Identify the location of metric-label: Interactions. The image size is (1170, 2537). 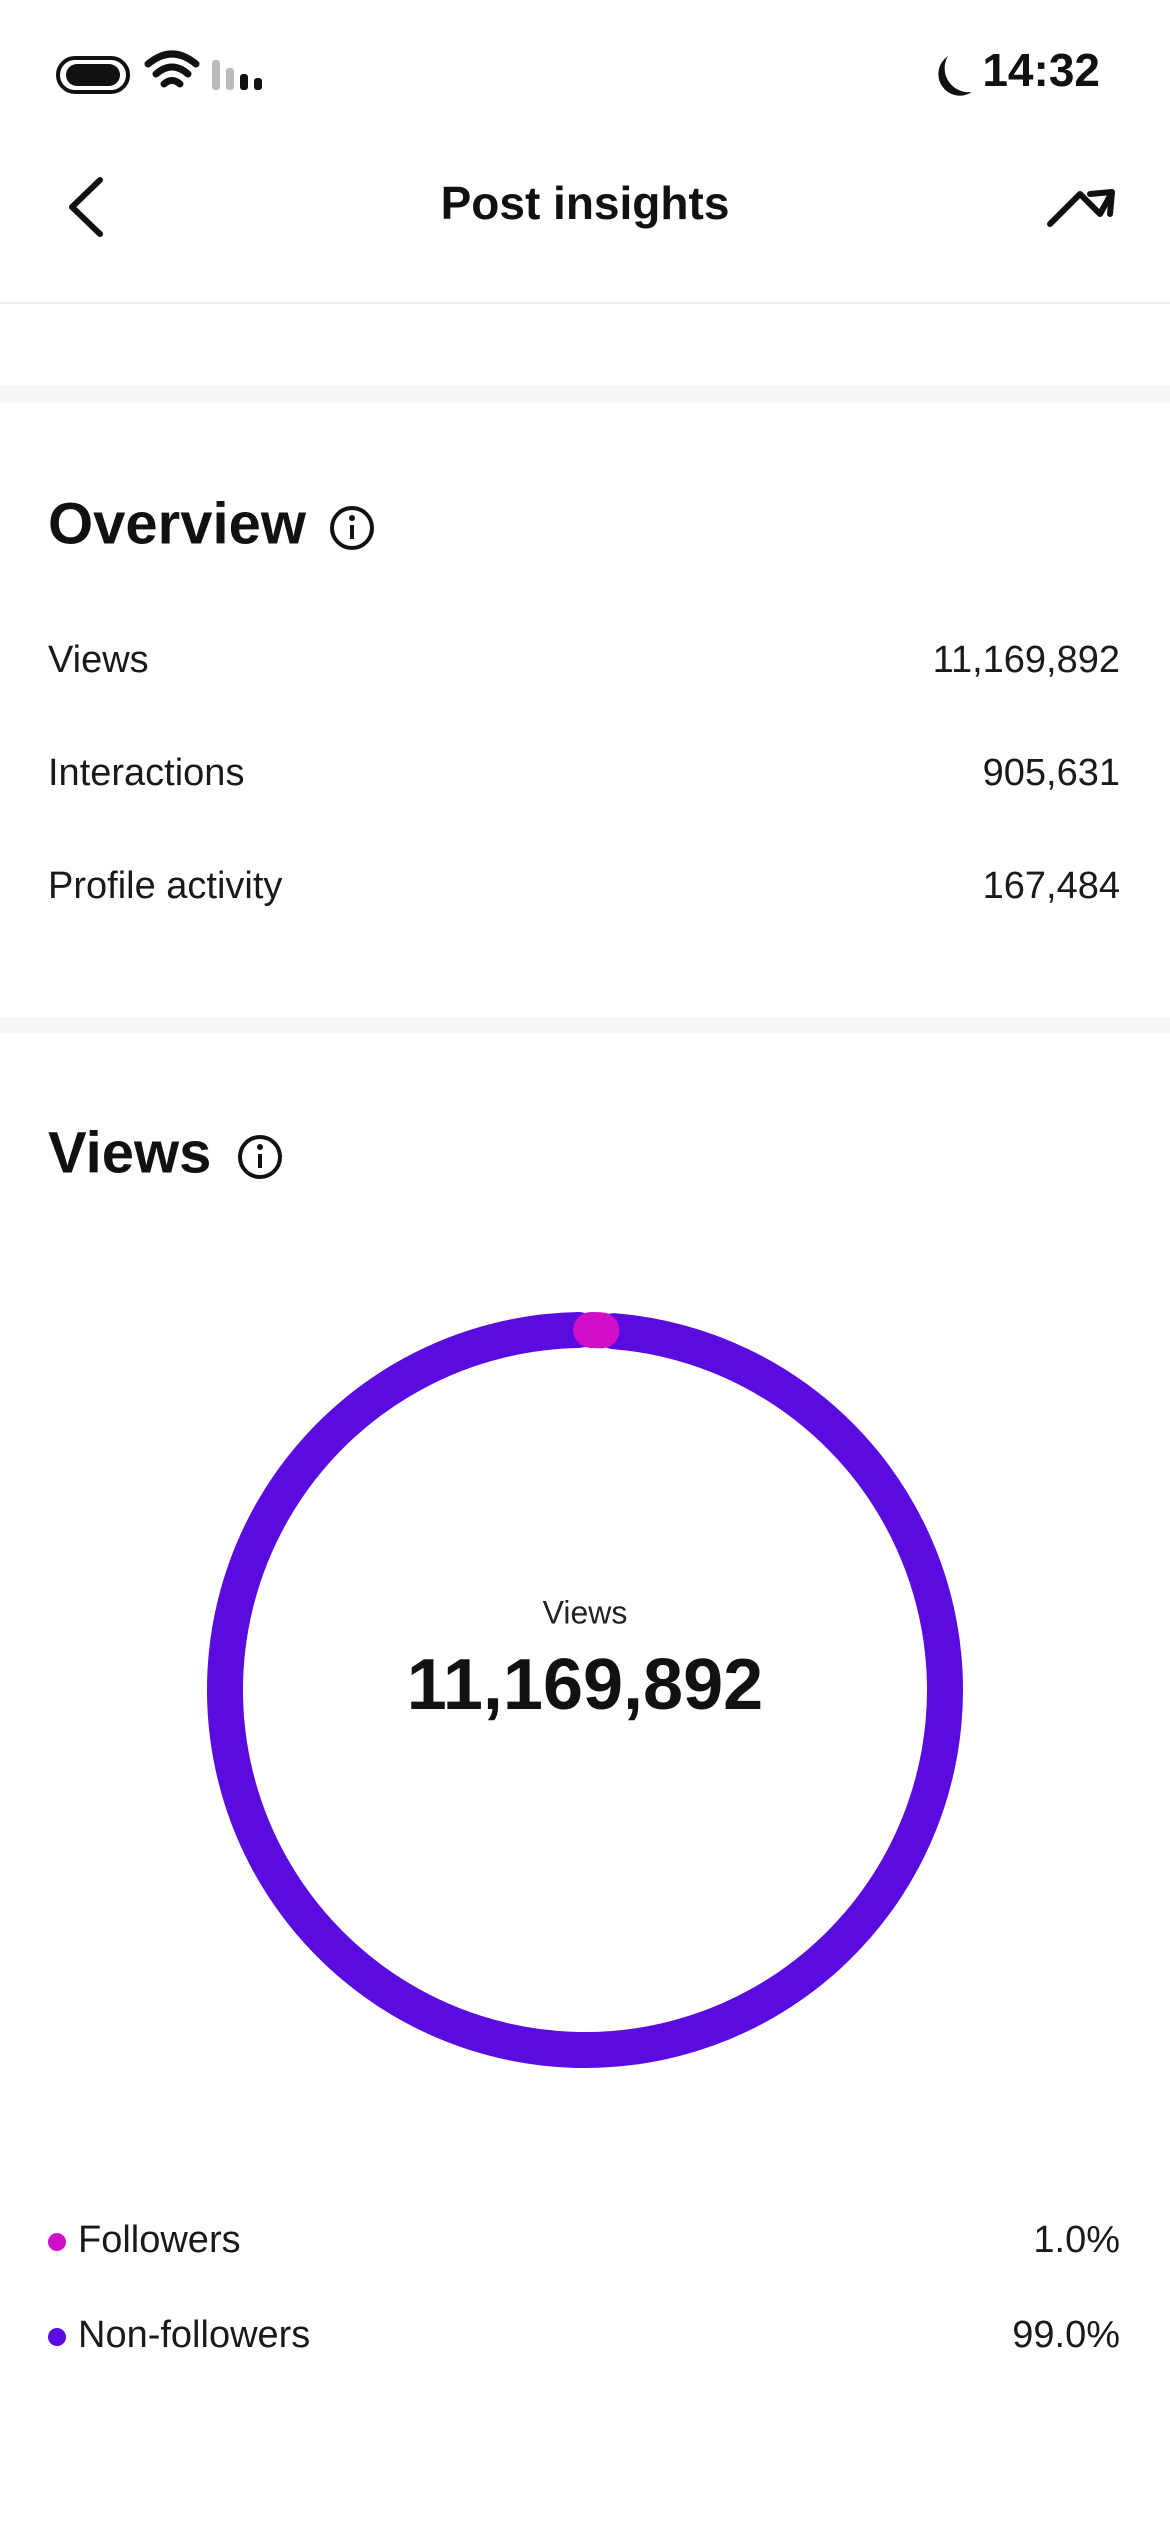
(146, 773).